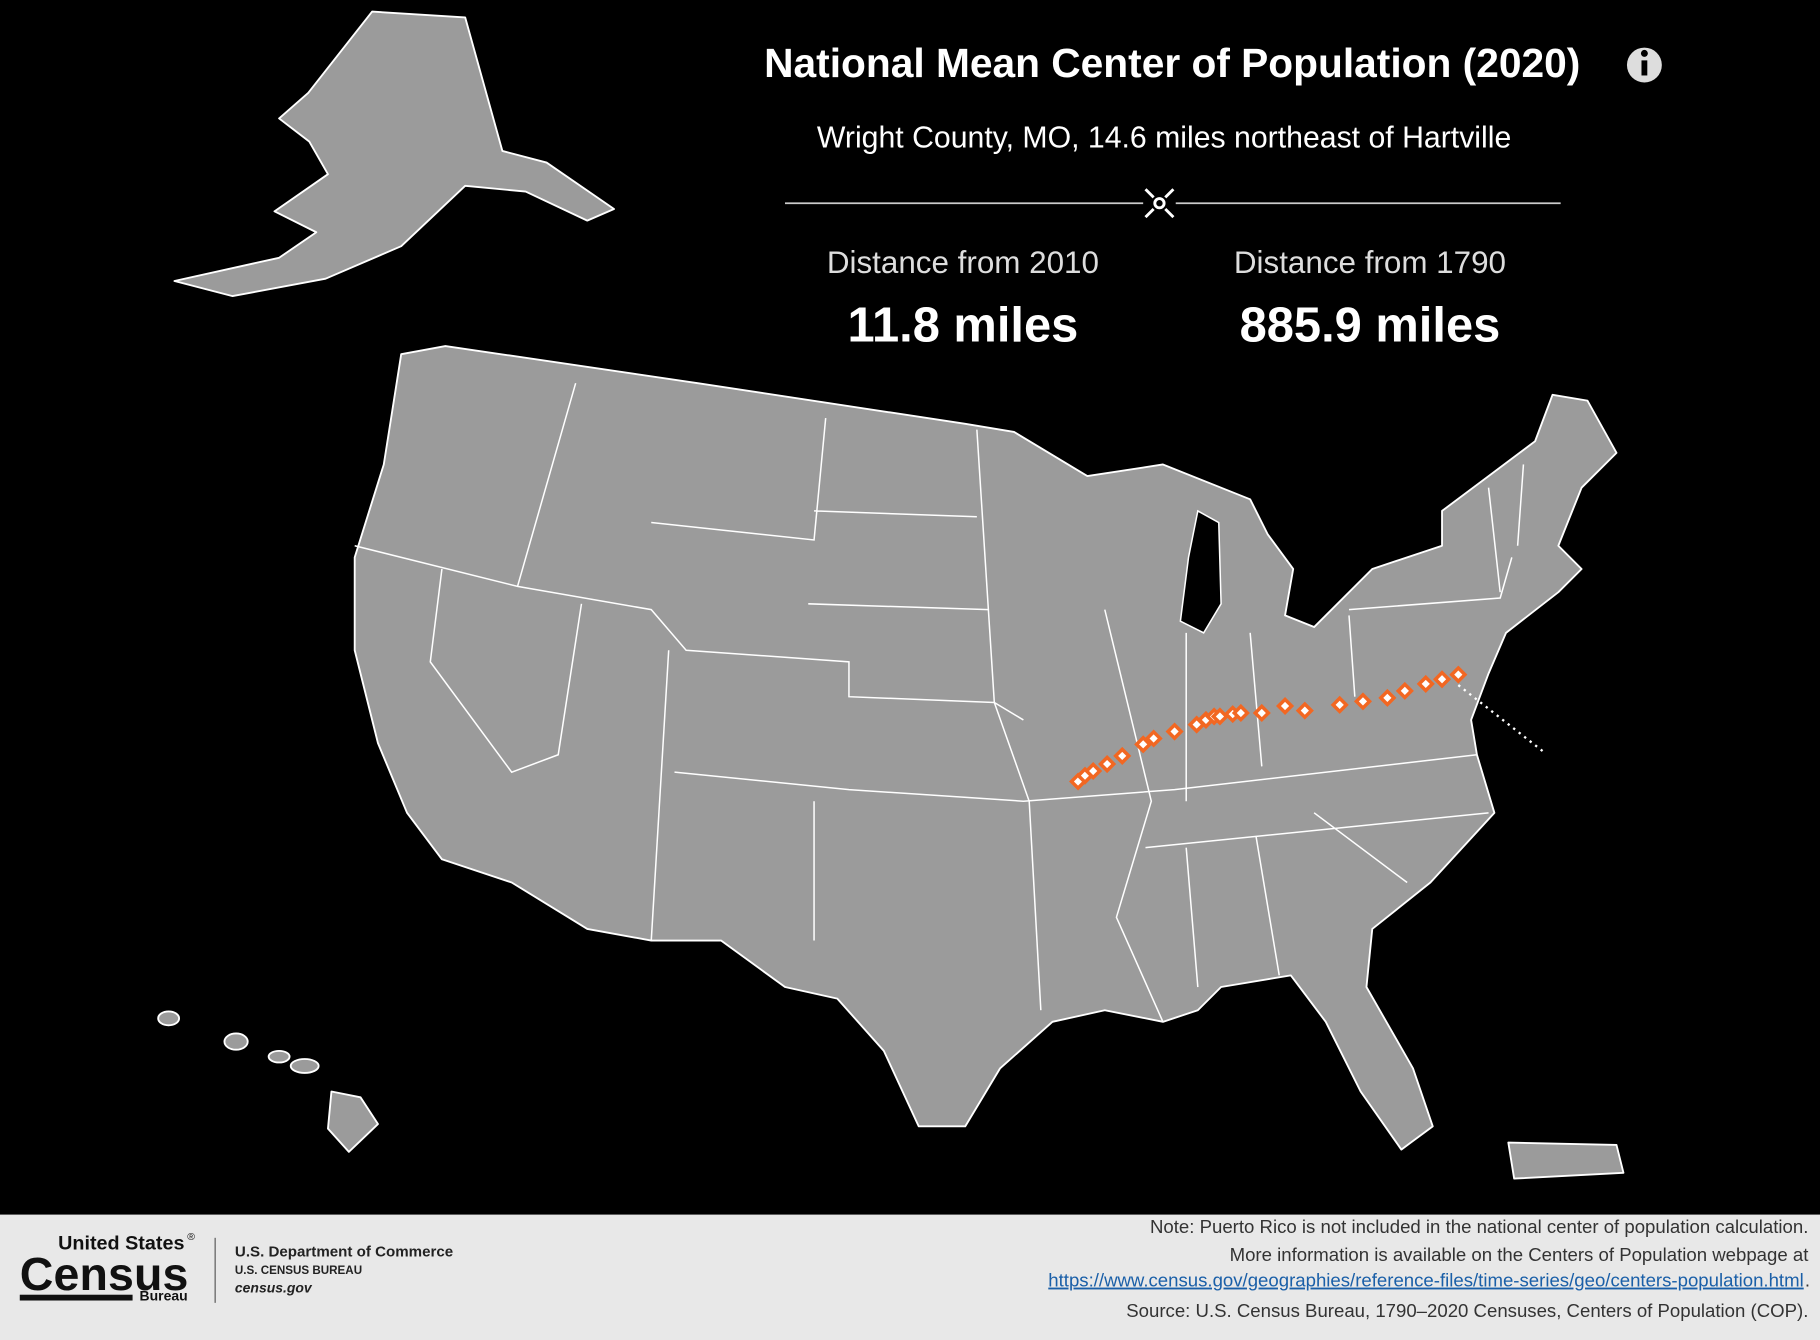 This screenshot has height=1340, width=1820. I want to click on footer, so click(910, 1277).